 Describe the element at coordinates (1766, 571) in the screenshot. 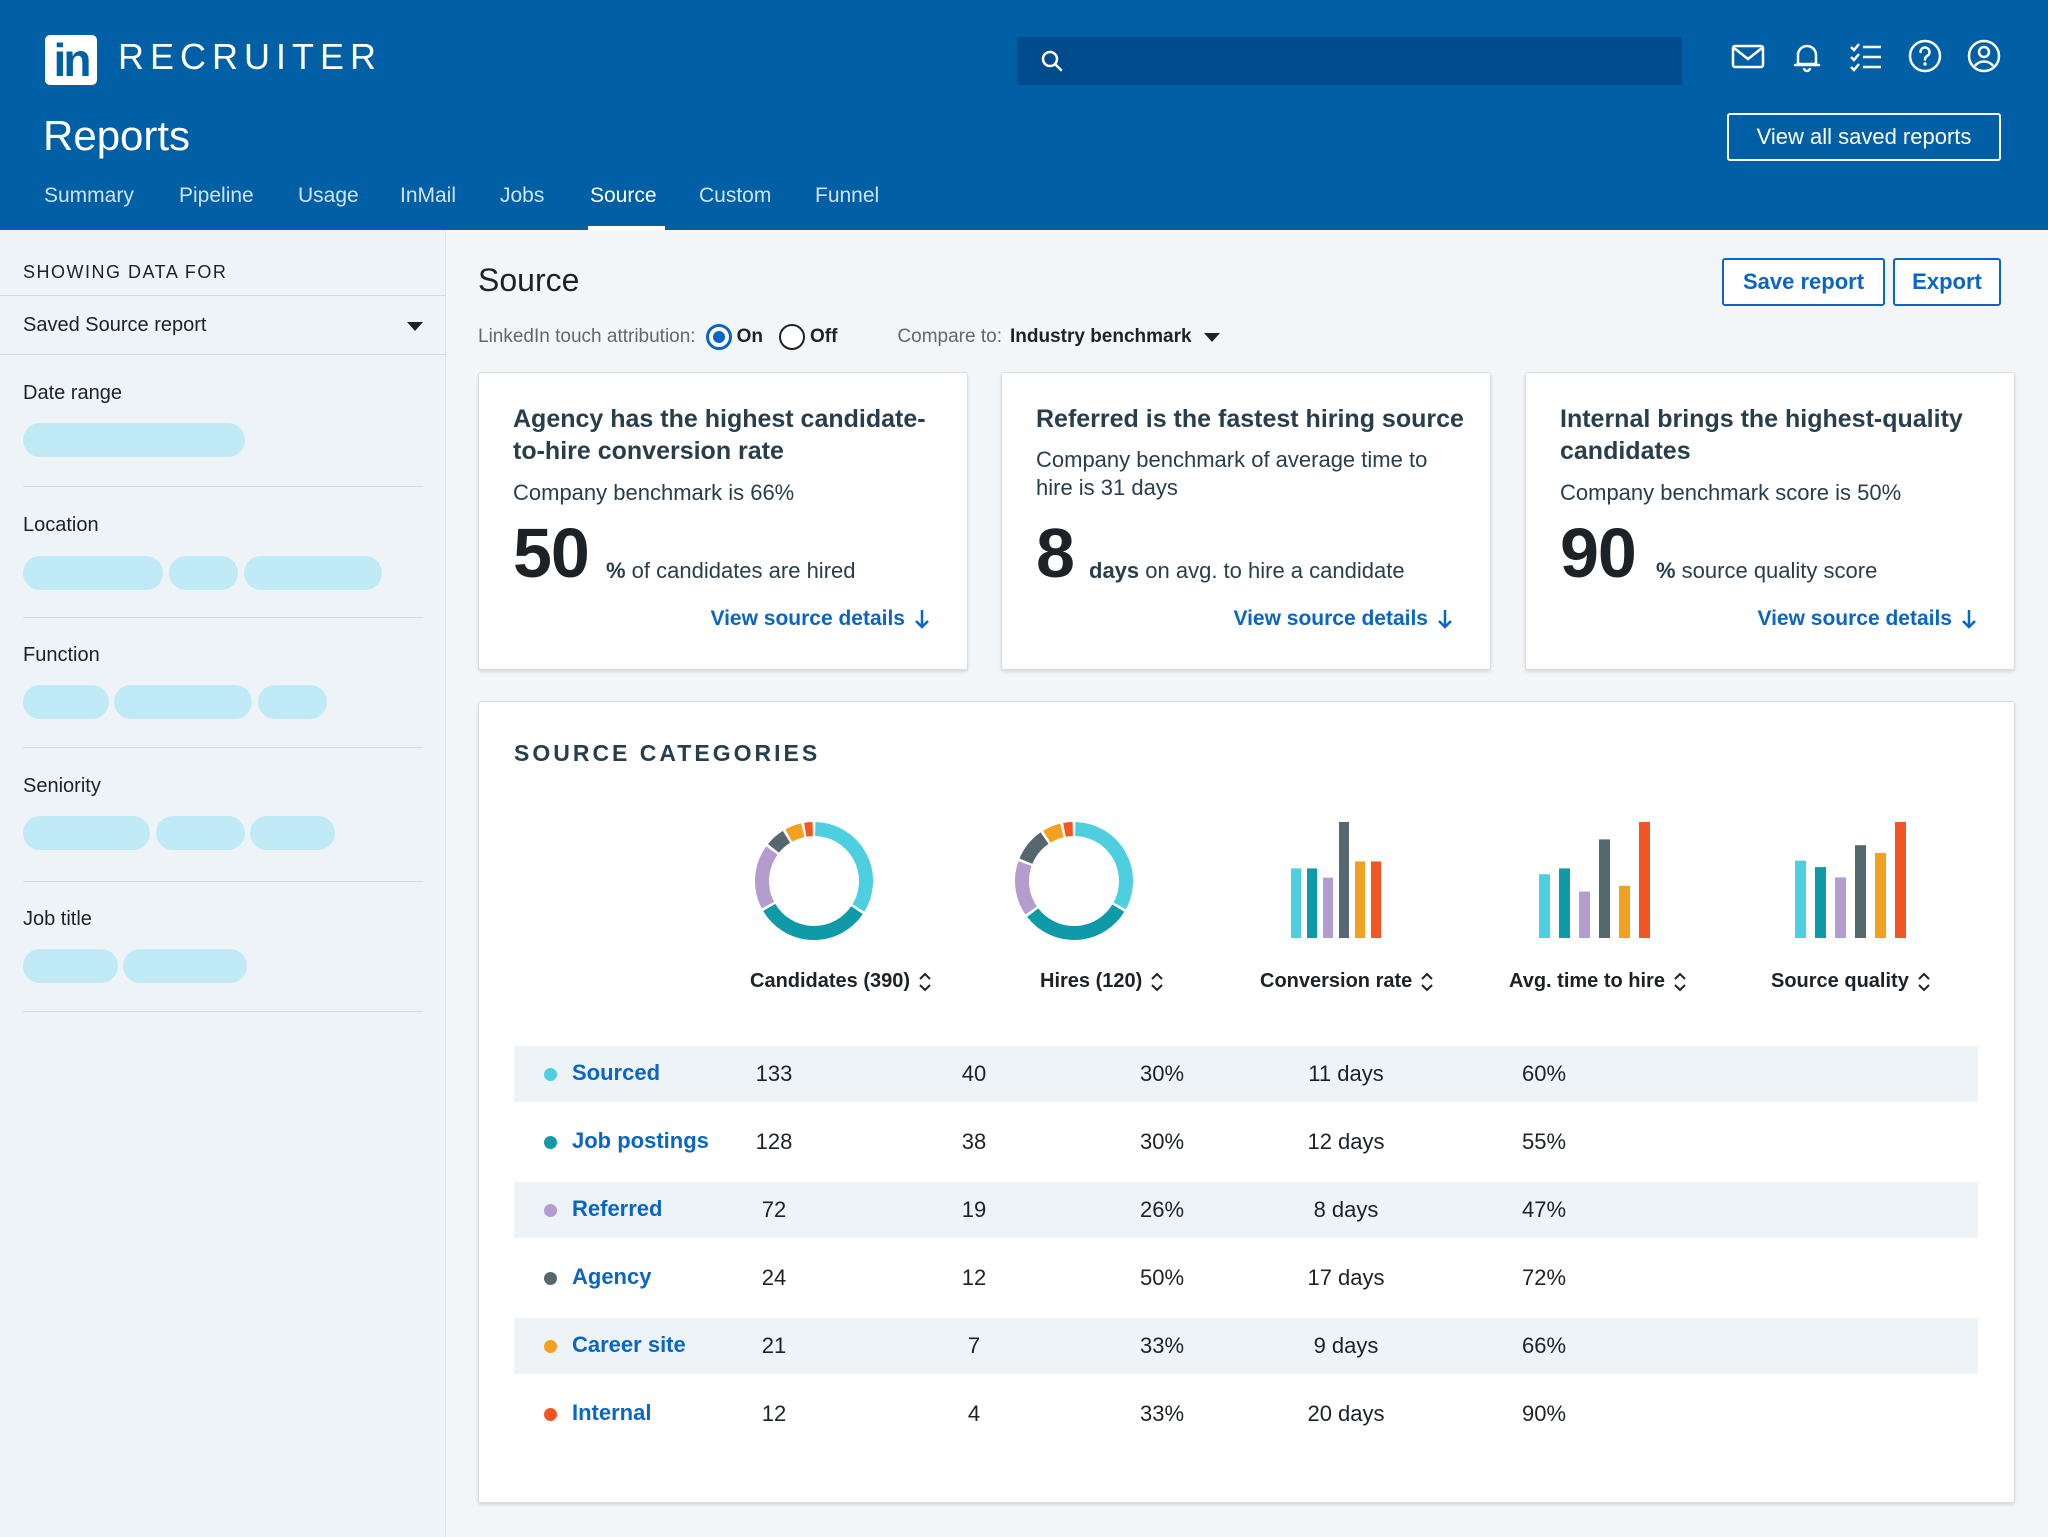

I see `insight-unit: % source quality score` at that location.